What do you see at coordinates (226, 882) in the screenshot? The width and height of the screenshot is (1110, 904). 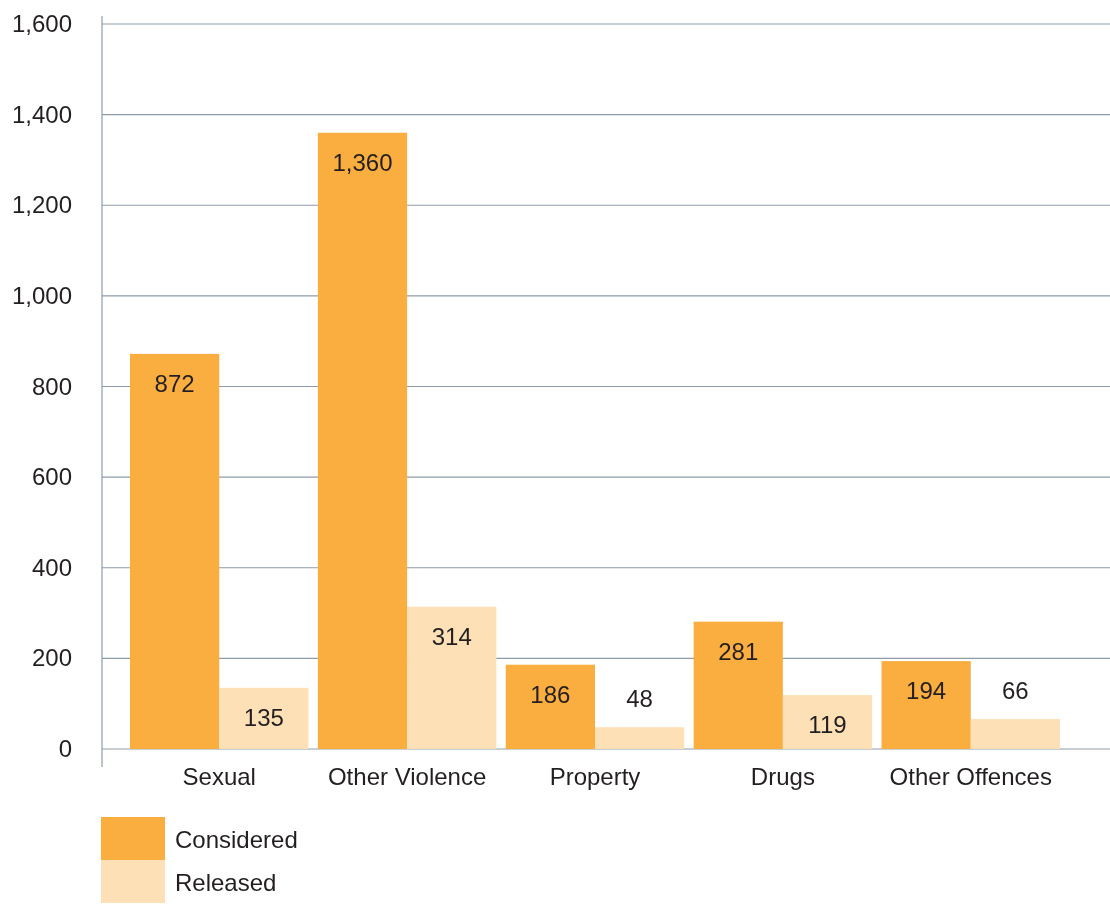 I see `legend-label: Released` at bounding box center [226, 882].